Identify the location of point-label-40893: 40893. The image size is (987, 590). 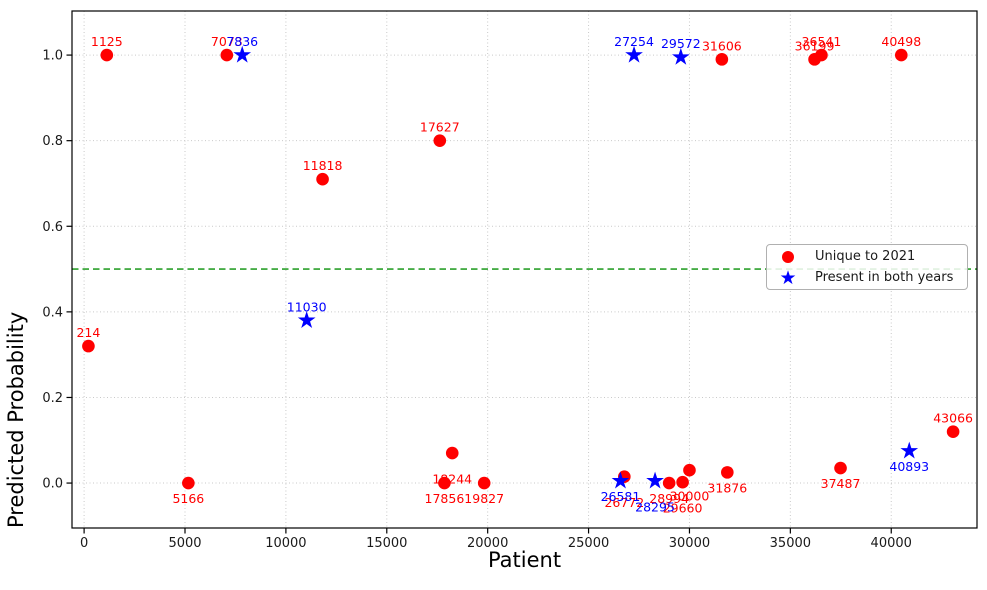
(909, 466).